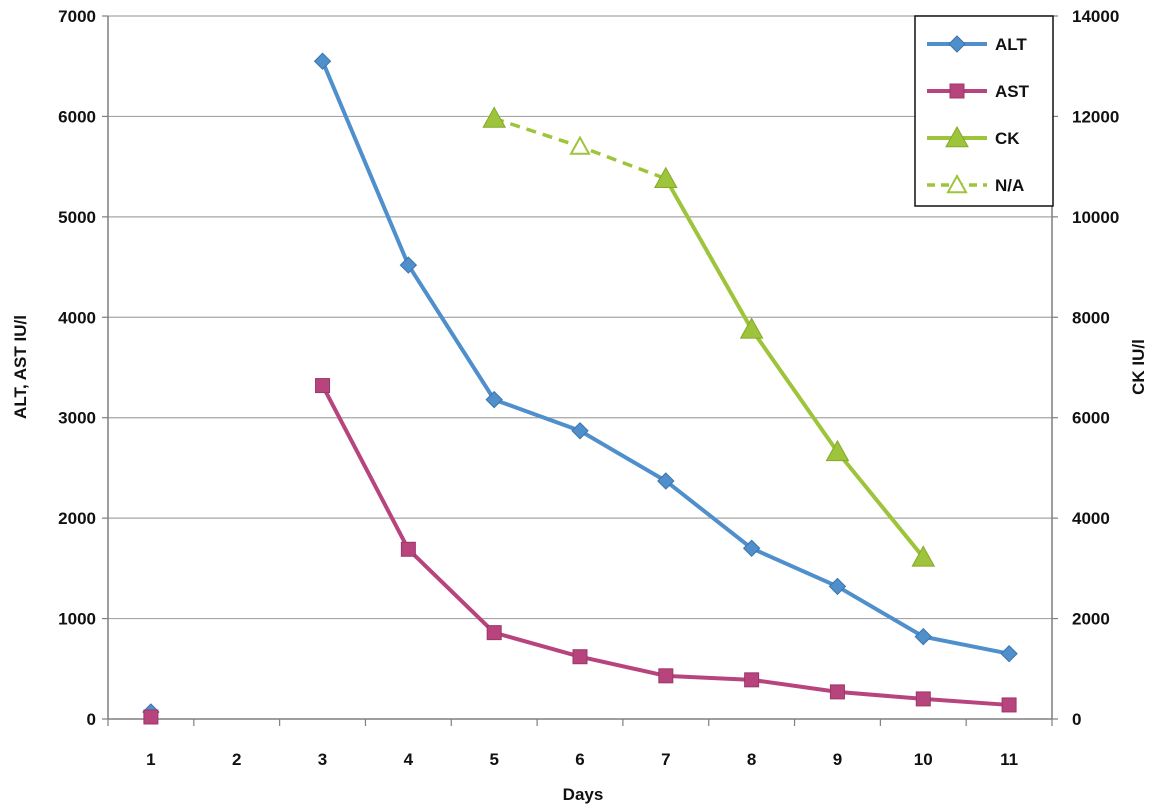 This screenshot has width=1169, height=809. What do you see at coordinates (1095, 116) in the screenshot?
I see `tick-label-right-12000: 12000` at bounding box center [1095, 116].